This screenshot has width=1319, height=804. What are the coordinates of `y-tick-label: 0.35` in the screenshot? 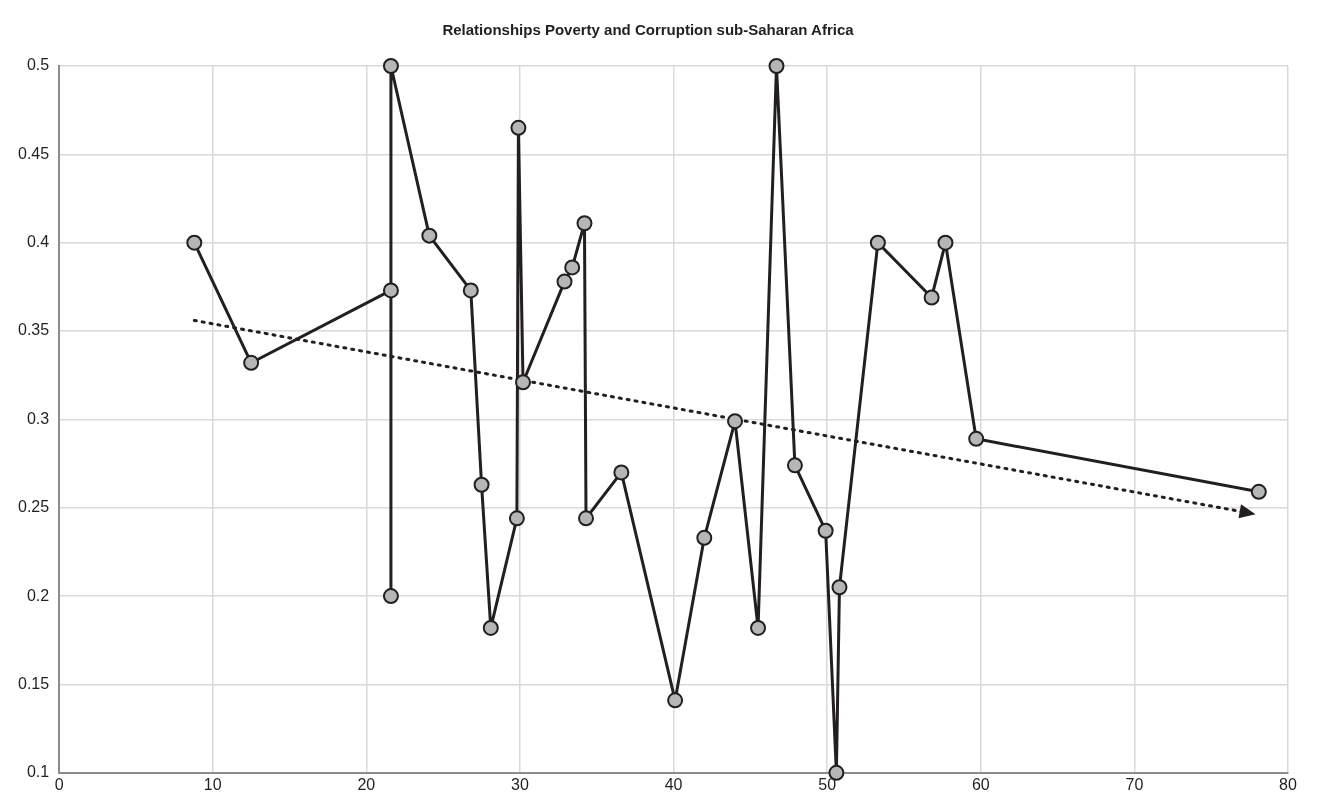 It's located at (34, 330).